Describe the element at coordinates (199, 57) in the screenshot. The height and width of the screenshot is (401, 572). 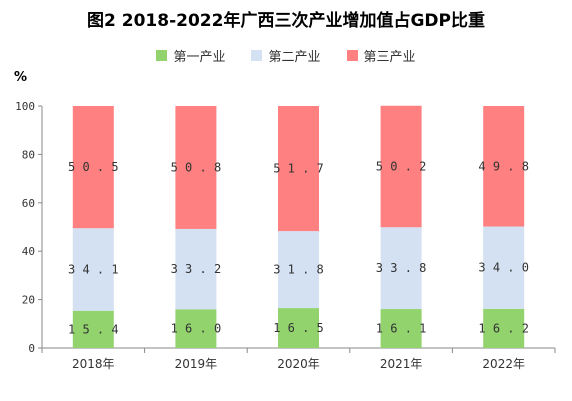
I see `legend-label-primary: 第一产业` at that location.